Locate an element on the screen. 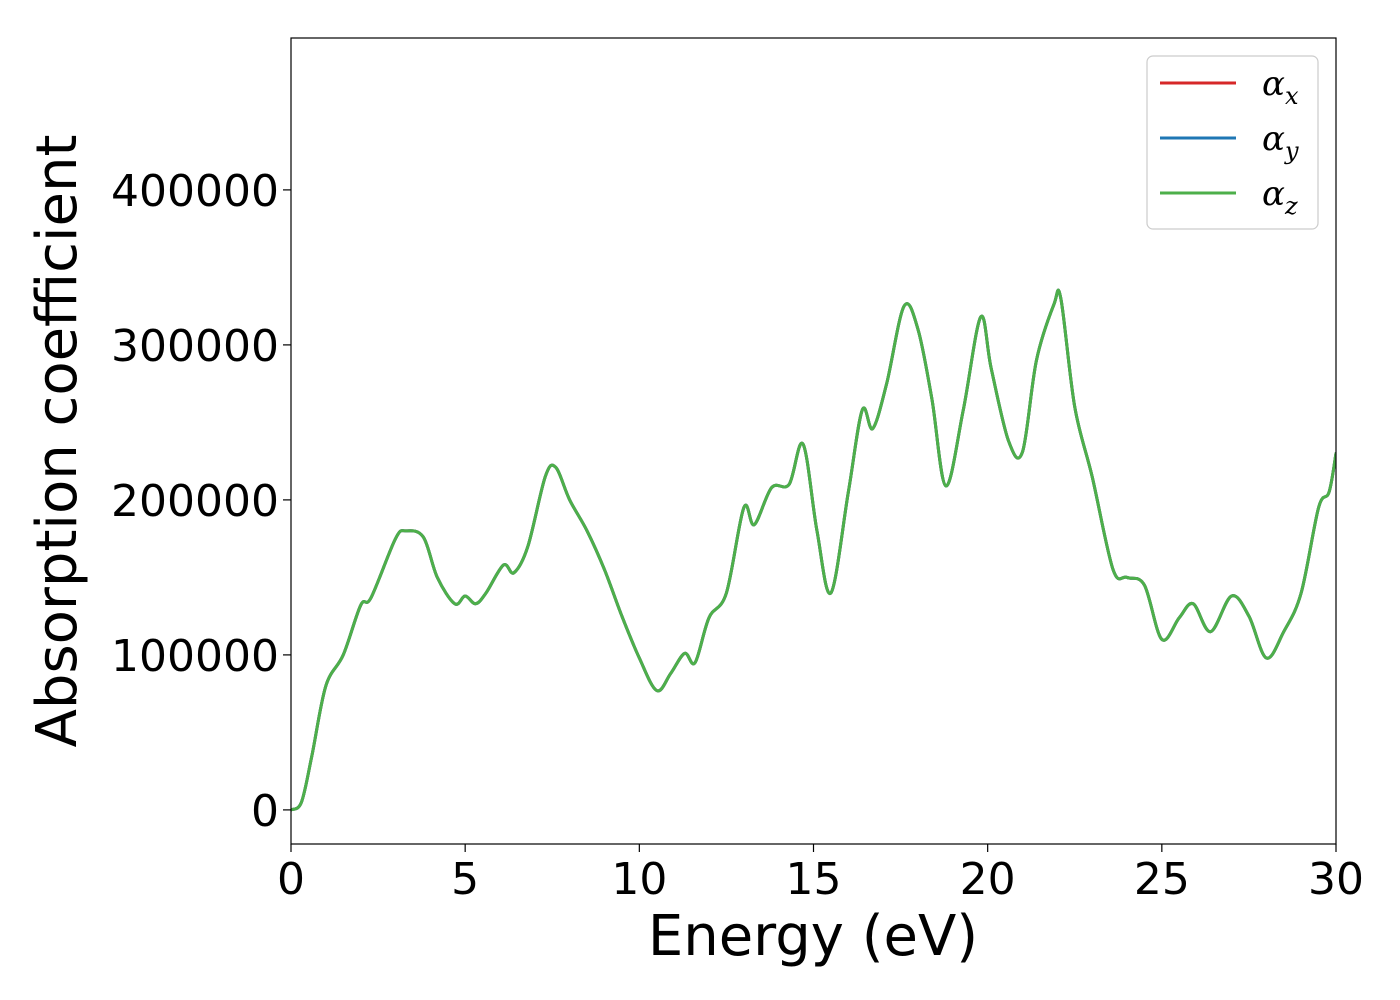 The image size is (1400, 1000). y-tick-label: 400000 is located at coordinates (195, 191).